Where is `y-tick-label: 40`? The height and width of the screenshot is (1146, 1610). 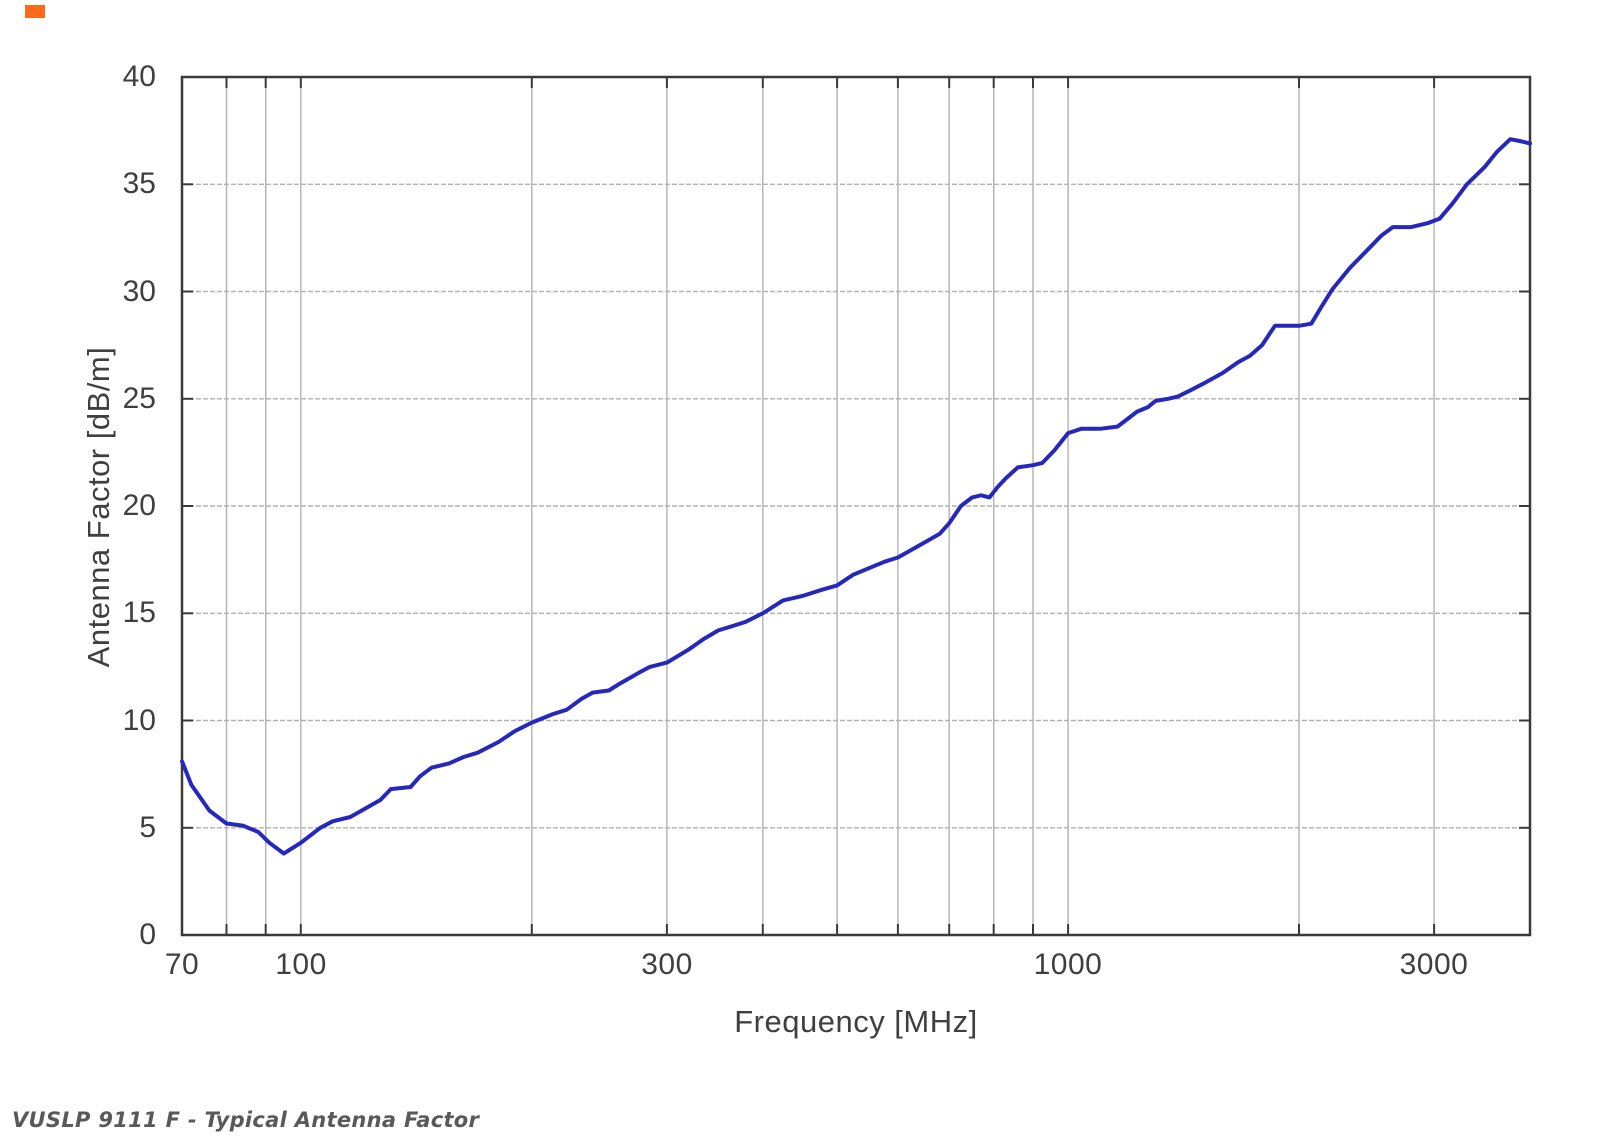
y-tick-label: 40 is located at coordinates (139, 76).